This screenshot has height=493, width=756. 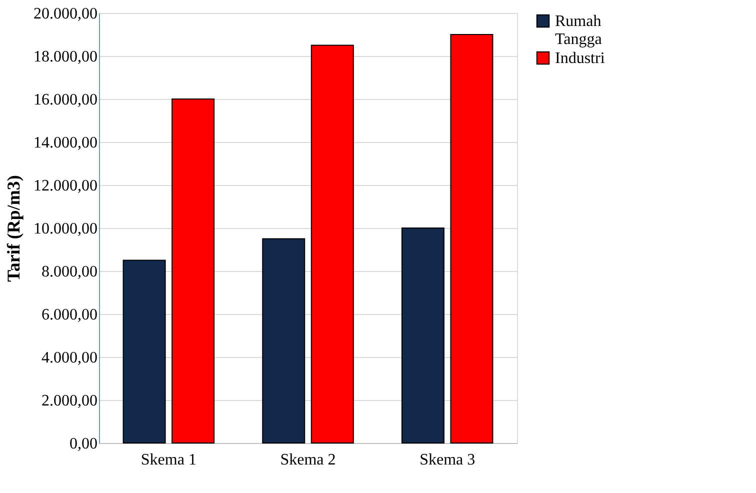 I want to click on y-axis-title: Tarif (Rp/m3), so click(x=14, y=228).